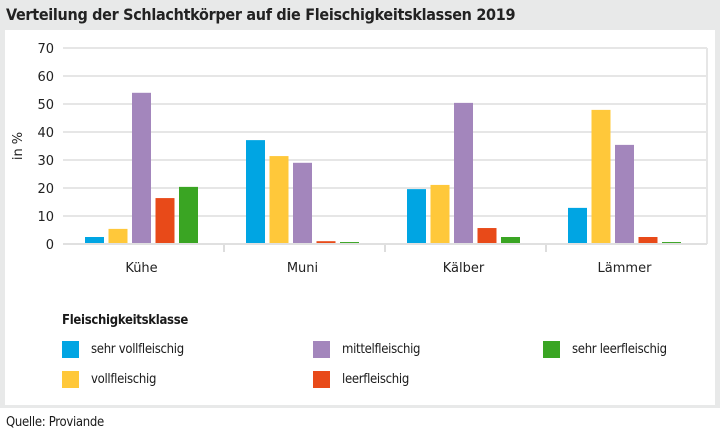 This screenshot has width=720, height=438. I want to click on y-tick-label: 0, so click(50, 245).